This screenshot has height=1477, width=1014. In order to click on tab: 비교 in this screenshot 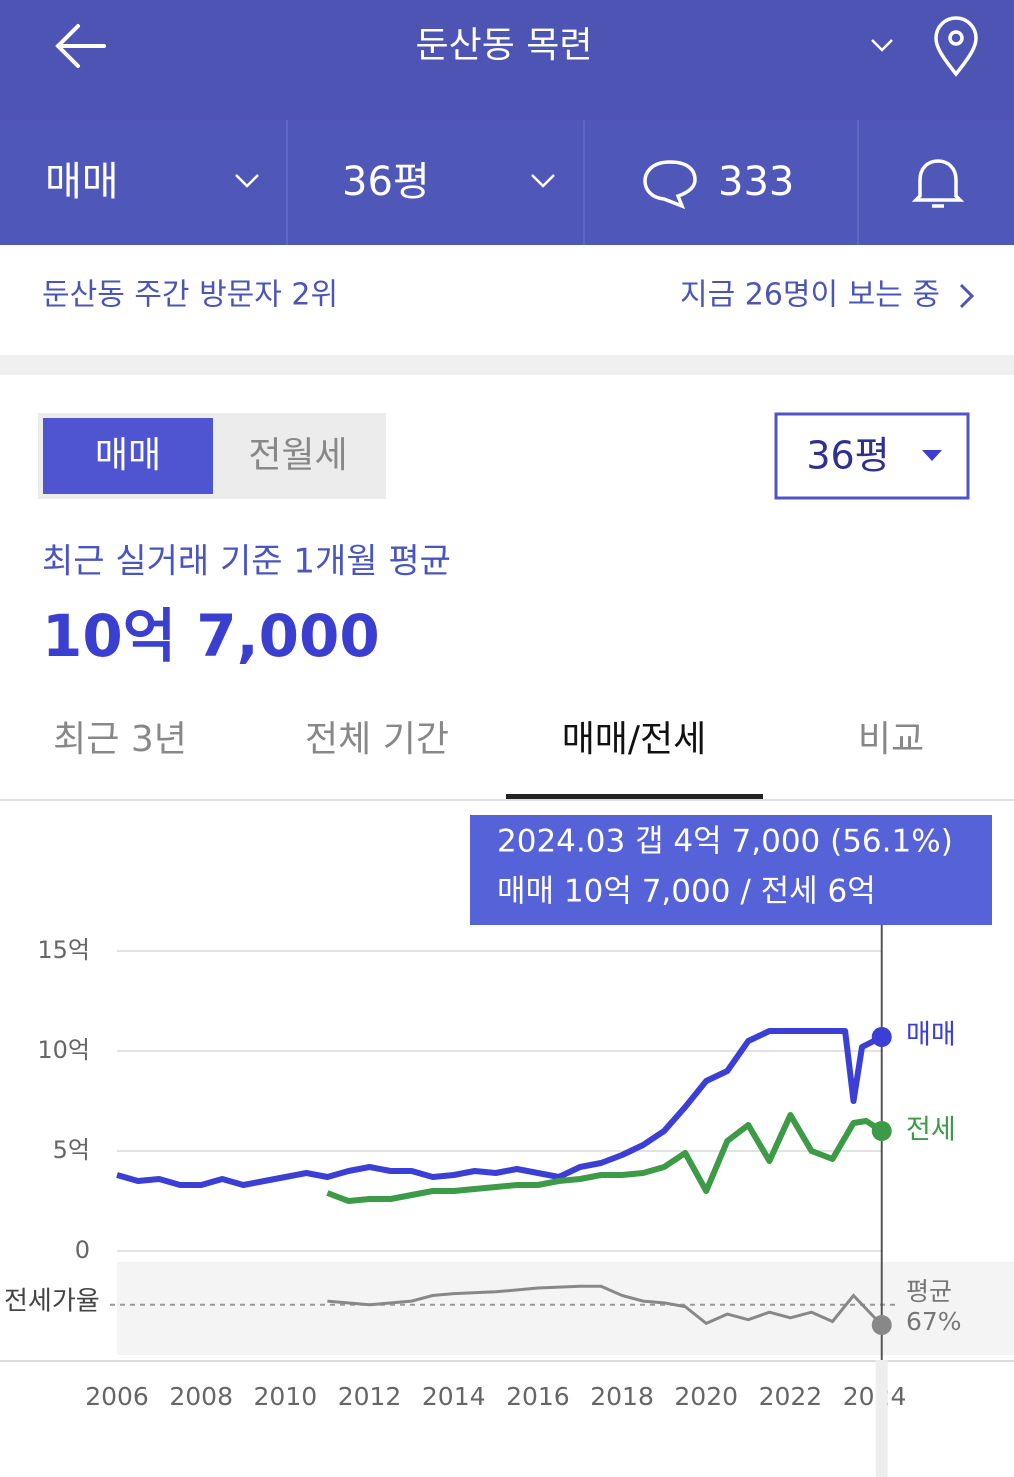, I will do `click(891, 739)`.